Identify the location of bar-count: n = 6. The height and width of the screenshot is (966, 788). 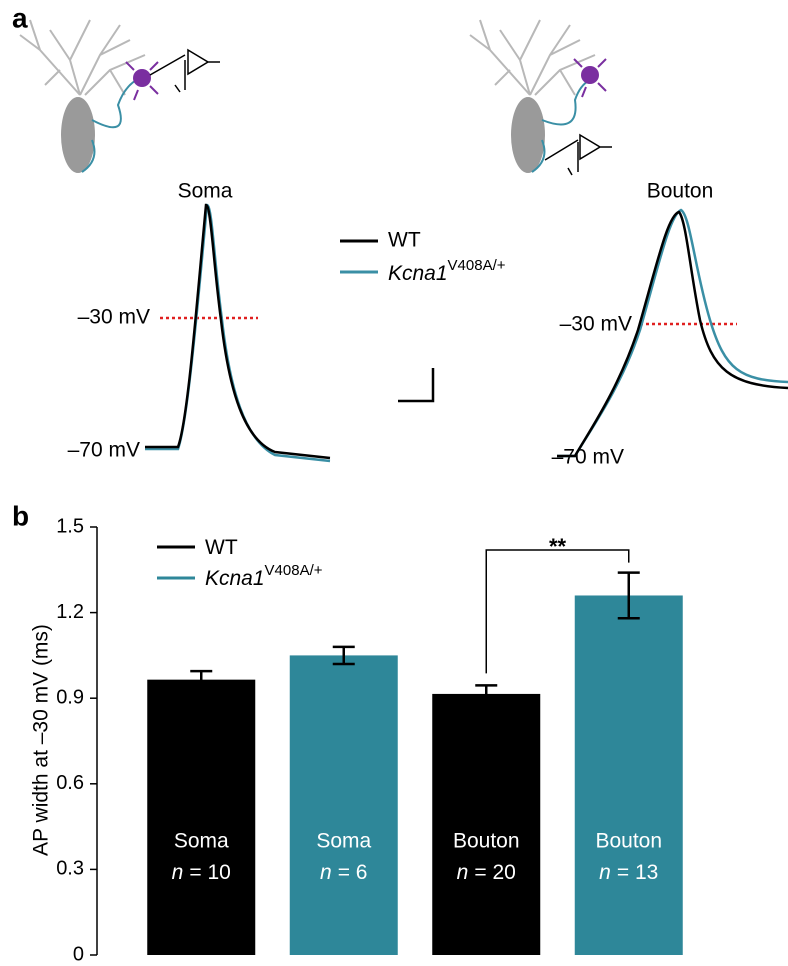
(343, 872).